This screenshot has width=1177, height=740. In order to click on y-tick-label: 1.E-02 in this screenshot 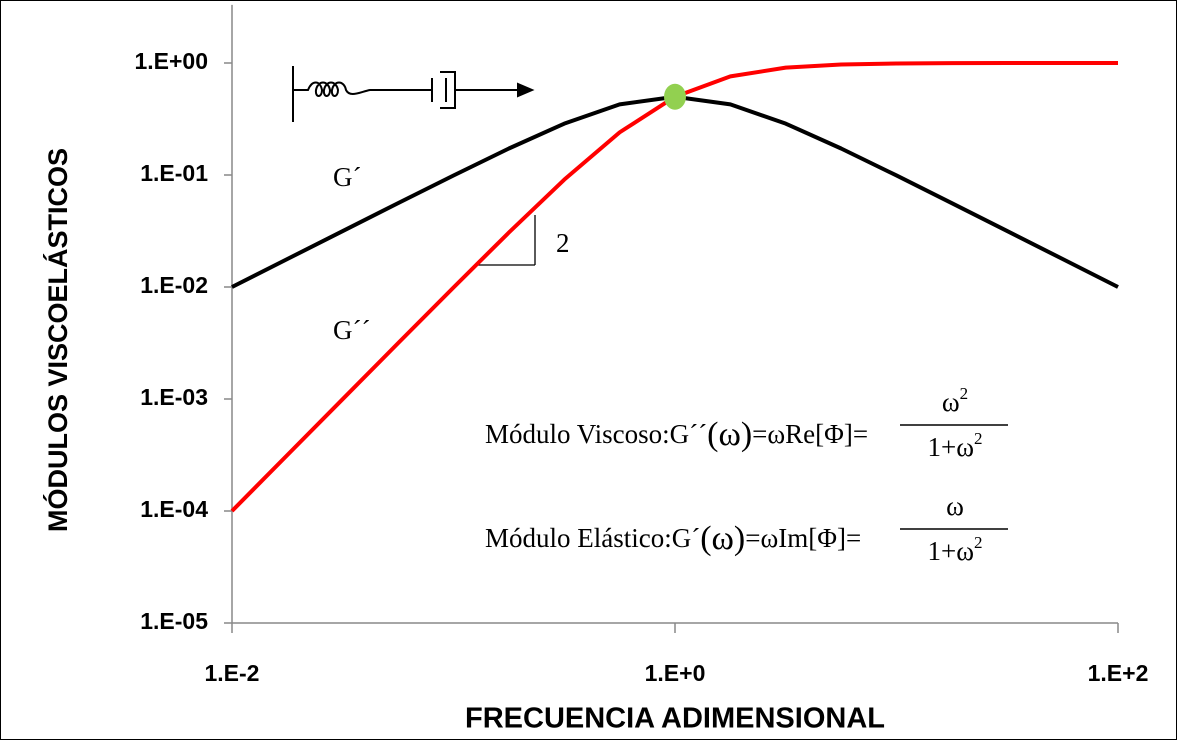, I will do `click(174, 285)`.